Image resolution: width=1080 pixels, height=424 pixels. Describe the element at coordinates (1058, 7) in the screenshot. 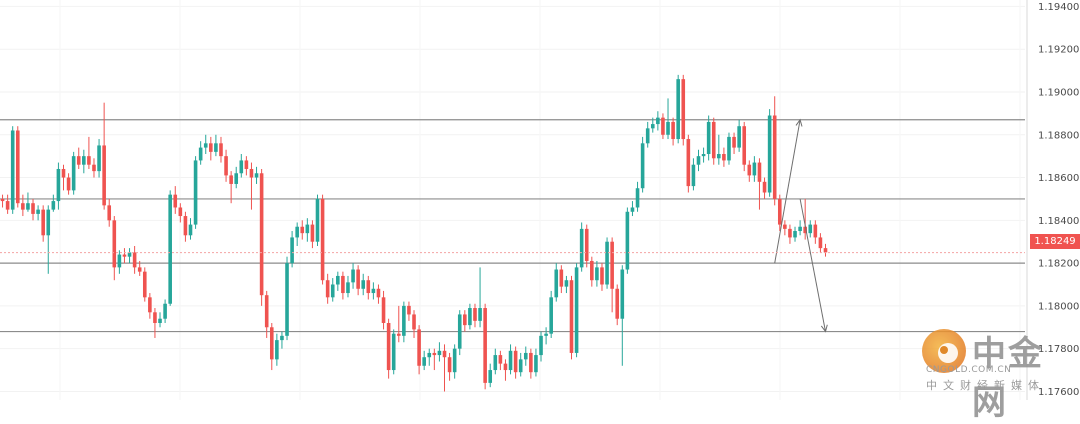

I see `y-tick-label: 1.19400` at that location.